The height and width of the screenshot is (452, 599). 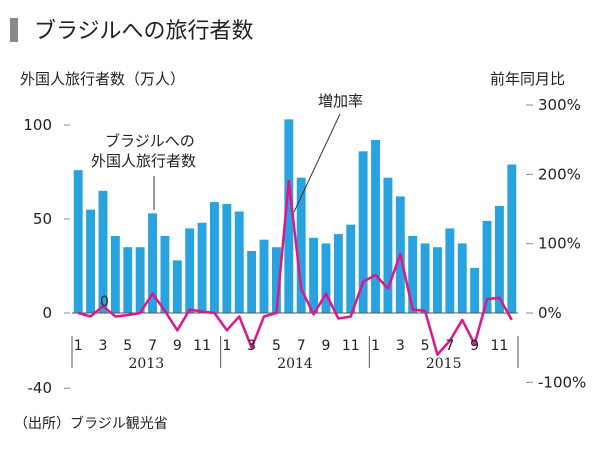 I want to click on right-tick-label: 300%, so click(x=559, y=105).